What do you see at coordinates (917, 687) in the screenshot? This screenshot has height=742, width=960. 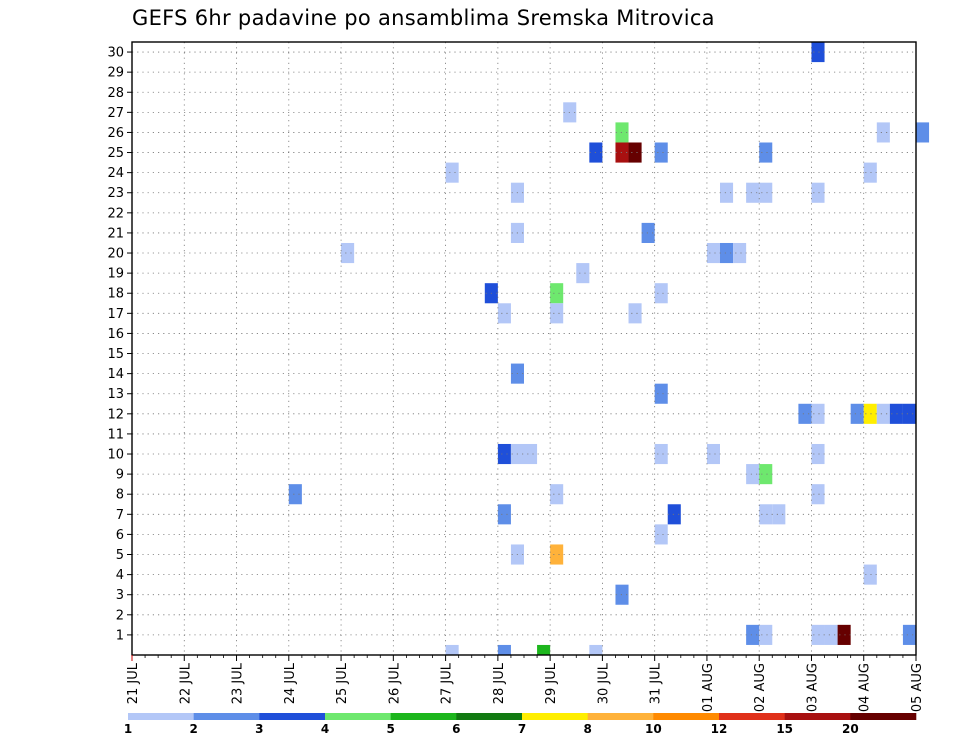 I see `x-tick-label: 05 AUG` at bounding box center [917, 687].